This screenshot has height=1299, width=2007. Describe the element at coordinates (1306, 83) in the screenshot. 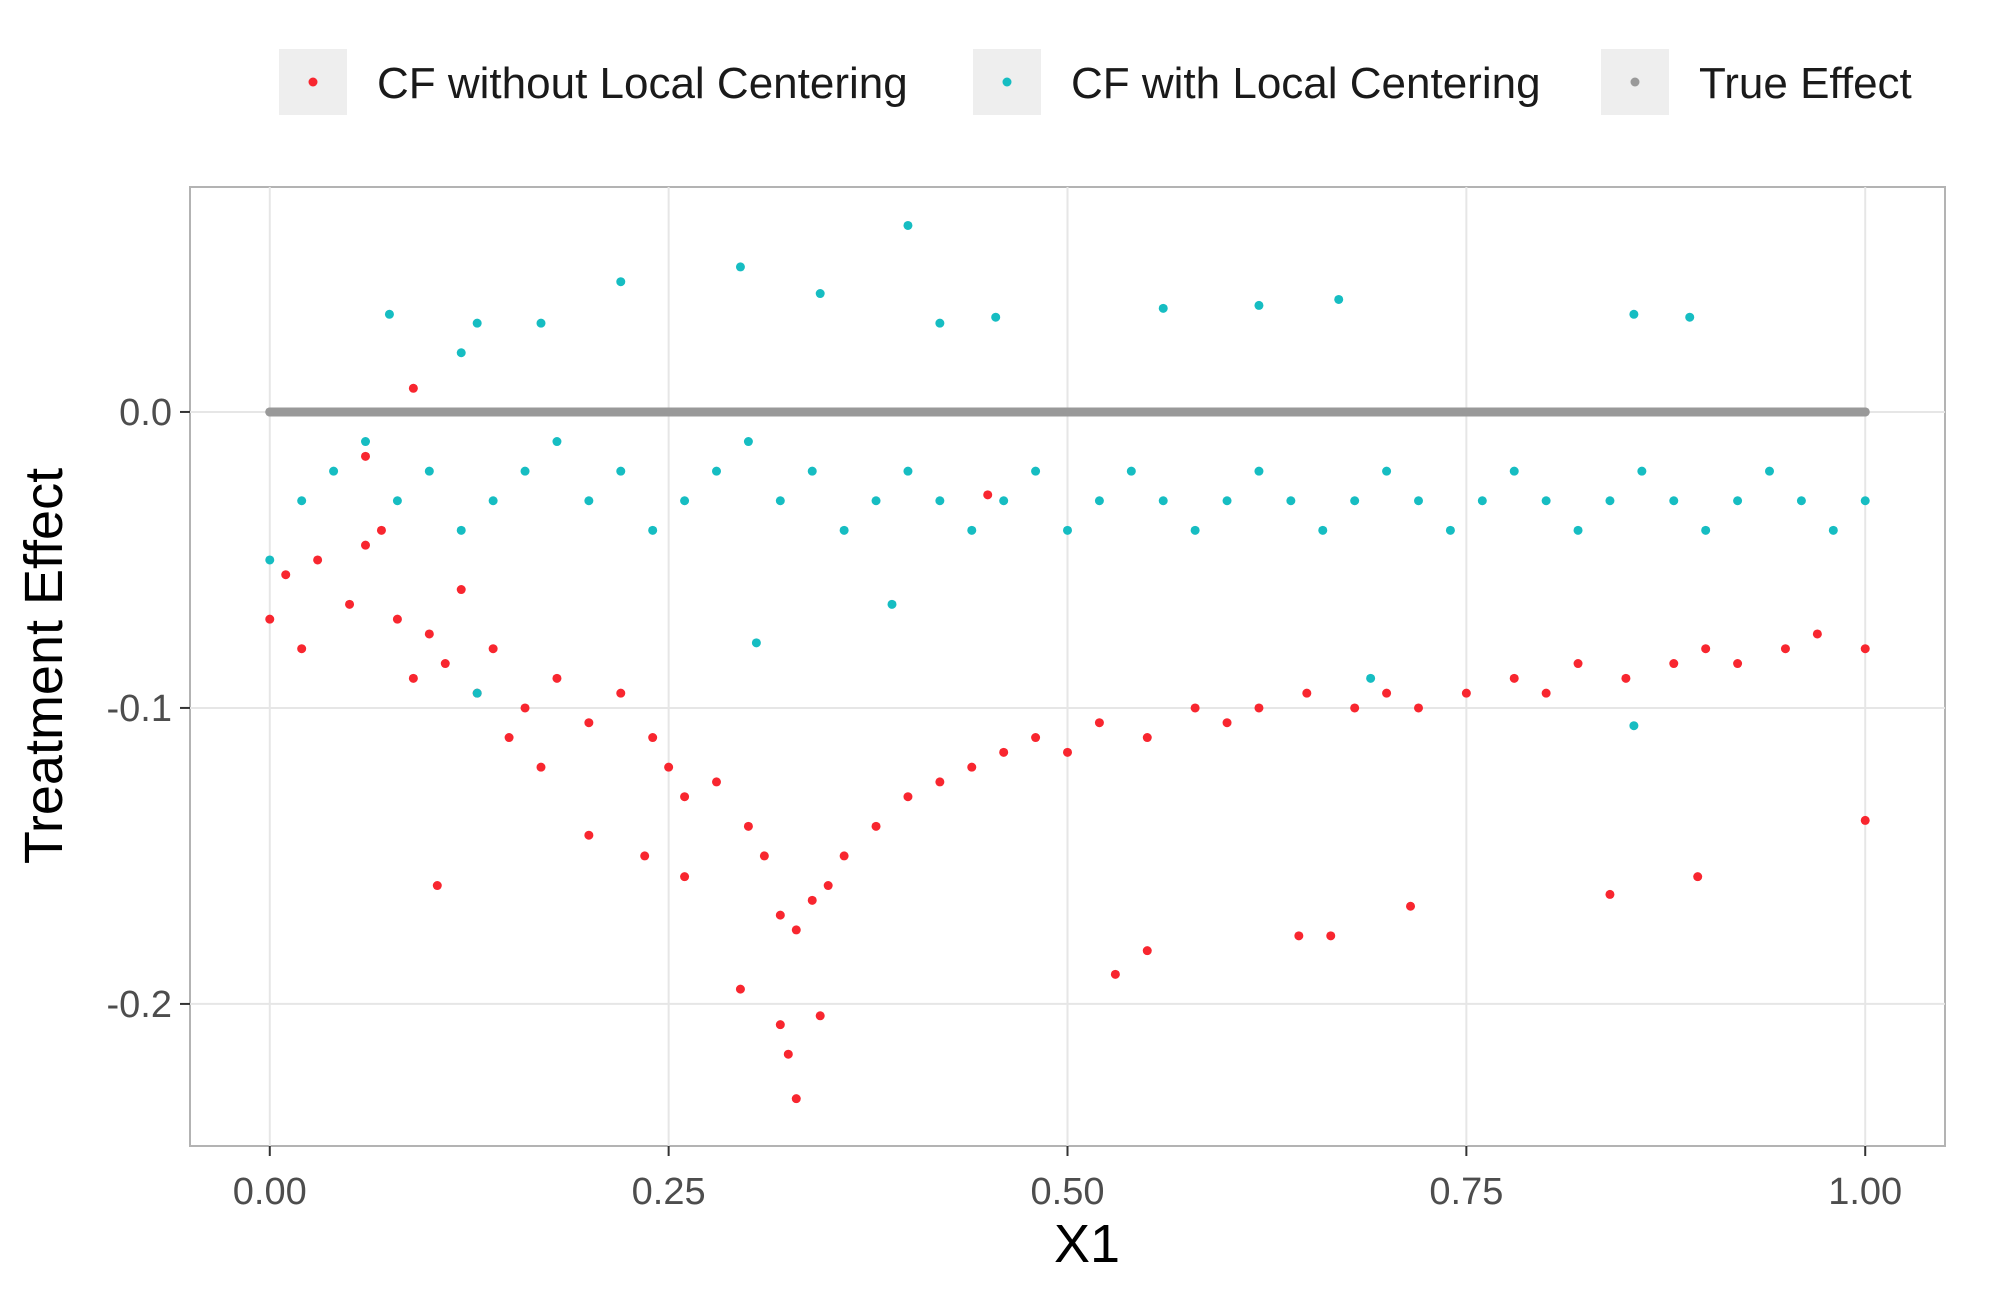

I see `legend-label-cf-with: CF with Local Centering` at that location.